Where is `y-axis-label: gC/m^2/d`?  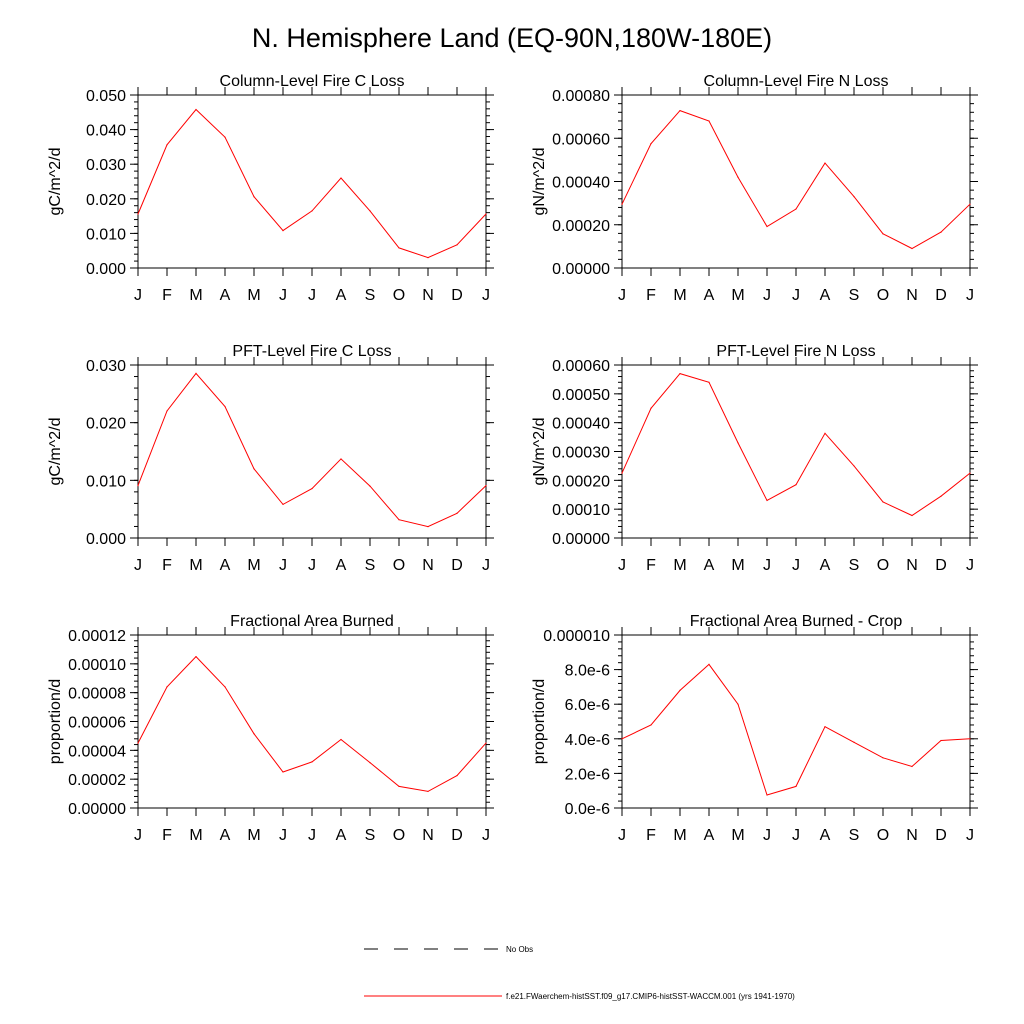
y-axis-label: gC/m^2/d is located at coordinates (55, 182).